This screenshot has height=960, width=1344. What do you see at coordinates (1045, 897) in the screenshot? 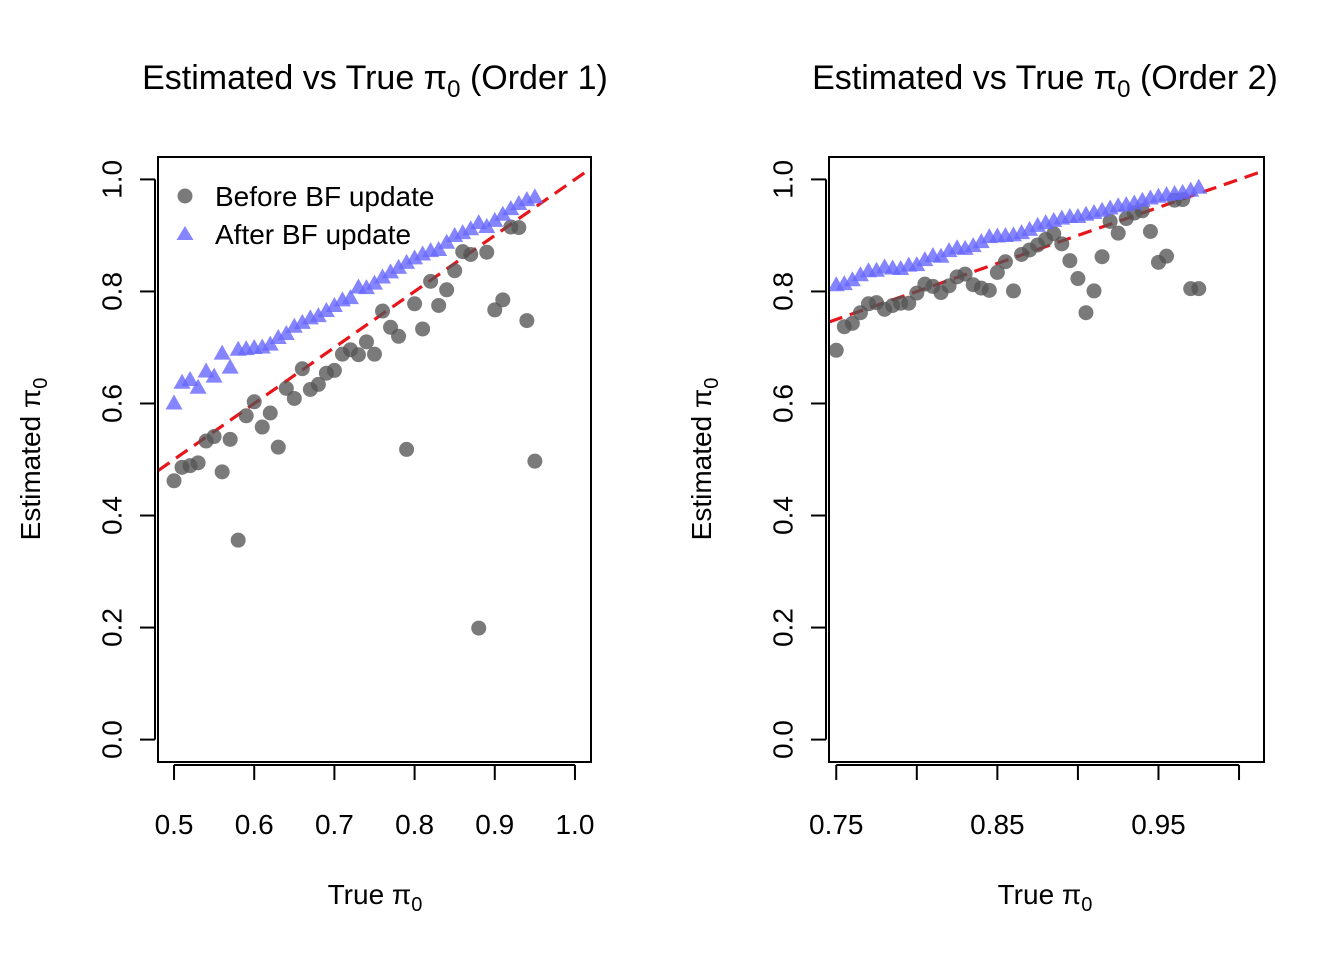
I see `x-axis-label: True π0` at bounding box center [1045, 897].